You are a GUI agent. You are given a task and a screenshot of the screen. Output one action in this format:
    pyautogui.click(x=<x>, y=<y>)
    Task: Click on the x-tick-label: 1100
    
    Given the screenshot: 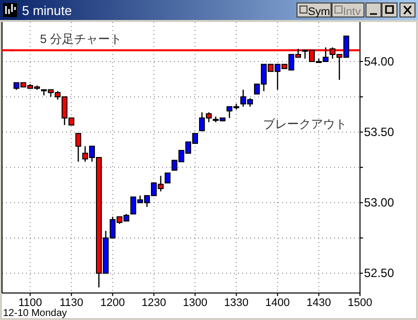 What is the action you would take?
    pyautogui.click(x=30, y=303)
    